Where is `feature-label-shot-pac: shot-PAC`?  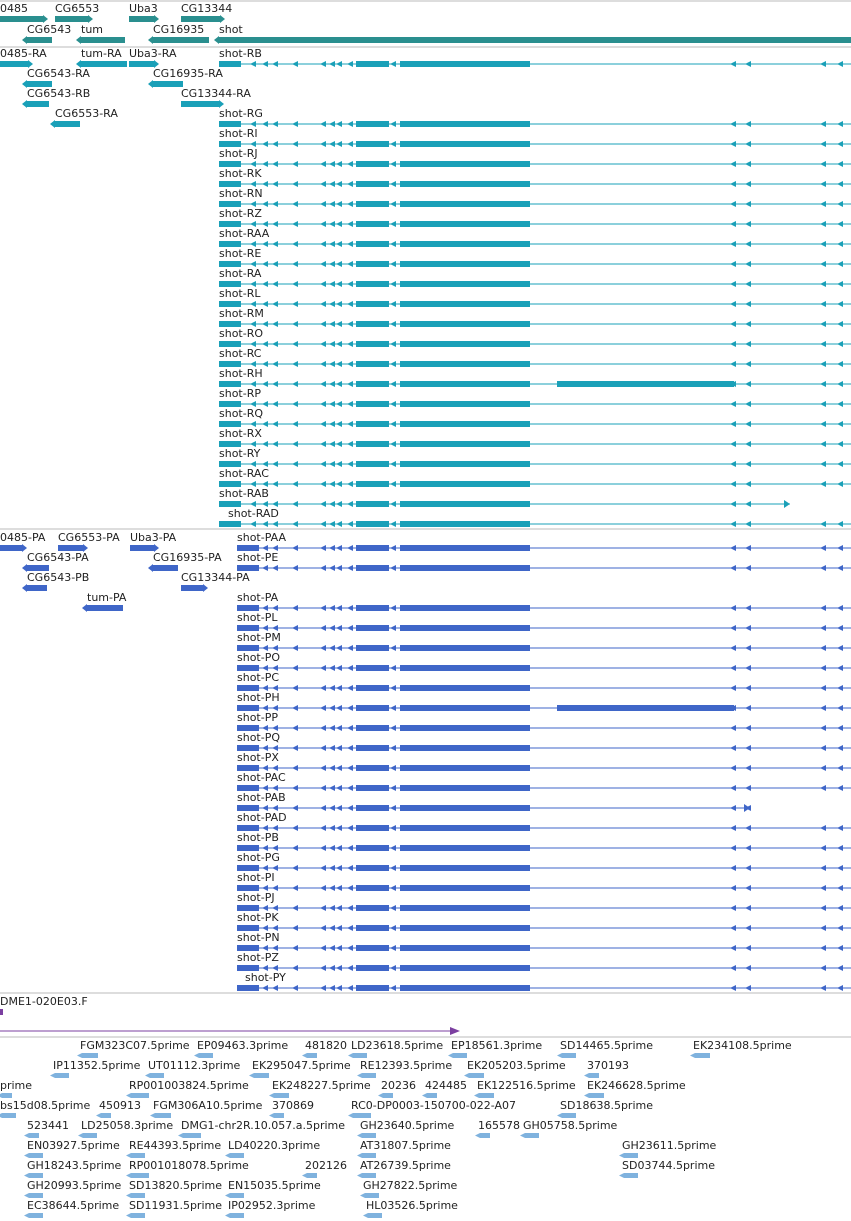
feature-label-shot-pac: shot-PAC is located at coordinates (261, 777).